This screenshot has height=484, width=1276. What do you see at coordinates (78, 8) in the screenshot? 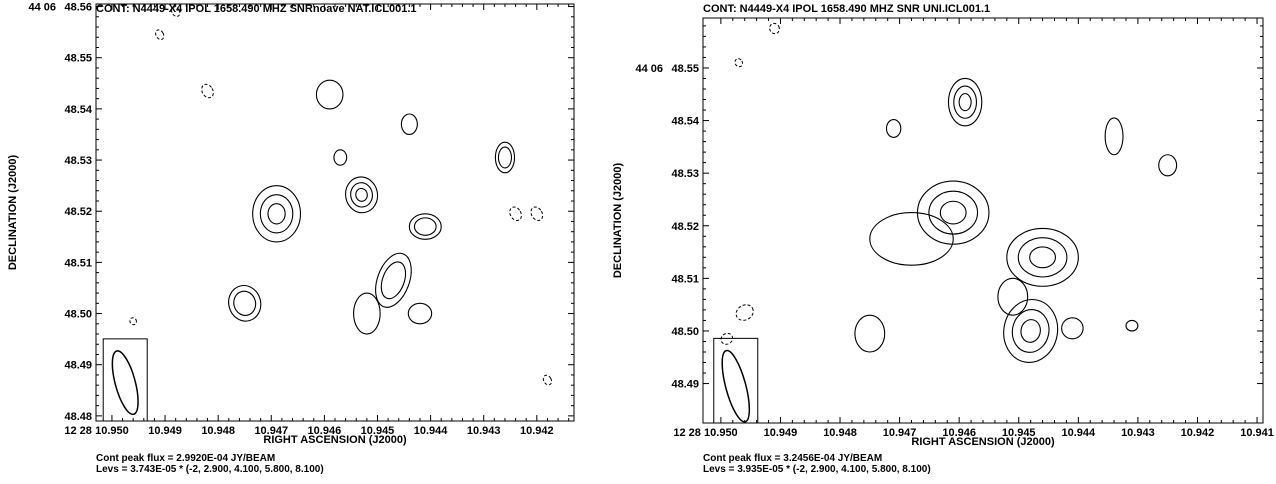
I see `y-tick-label: 48.56` at bounding box center [78, 8].